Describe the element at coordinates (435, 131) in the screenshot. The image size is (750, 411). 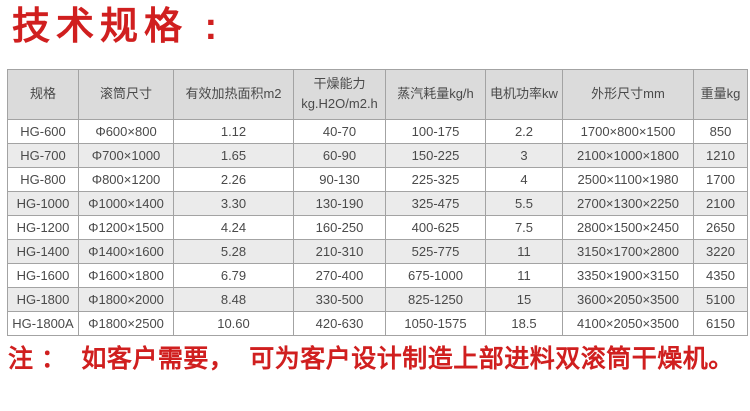
I see `table-cell: 100-175` at that location.